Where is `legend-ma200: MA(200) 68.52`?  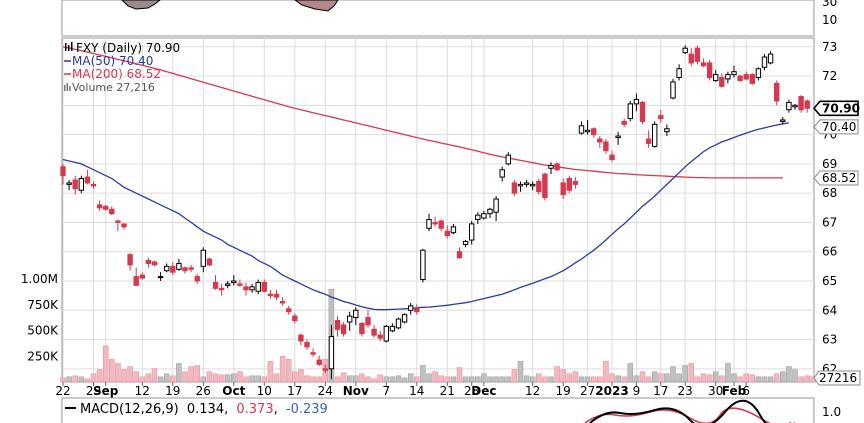
legend-ma200: MA(200) 68.52 is located at coordinates (116, 74).